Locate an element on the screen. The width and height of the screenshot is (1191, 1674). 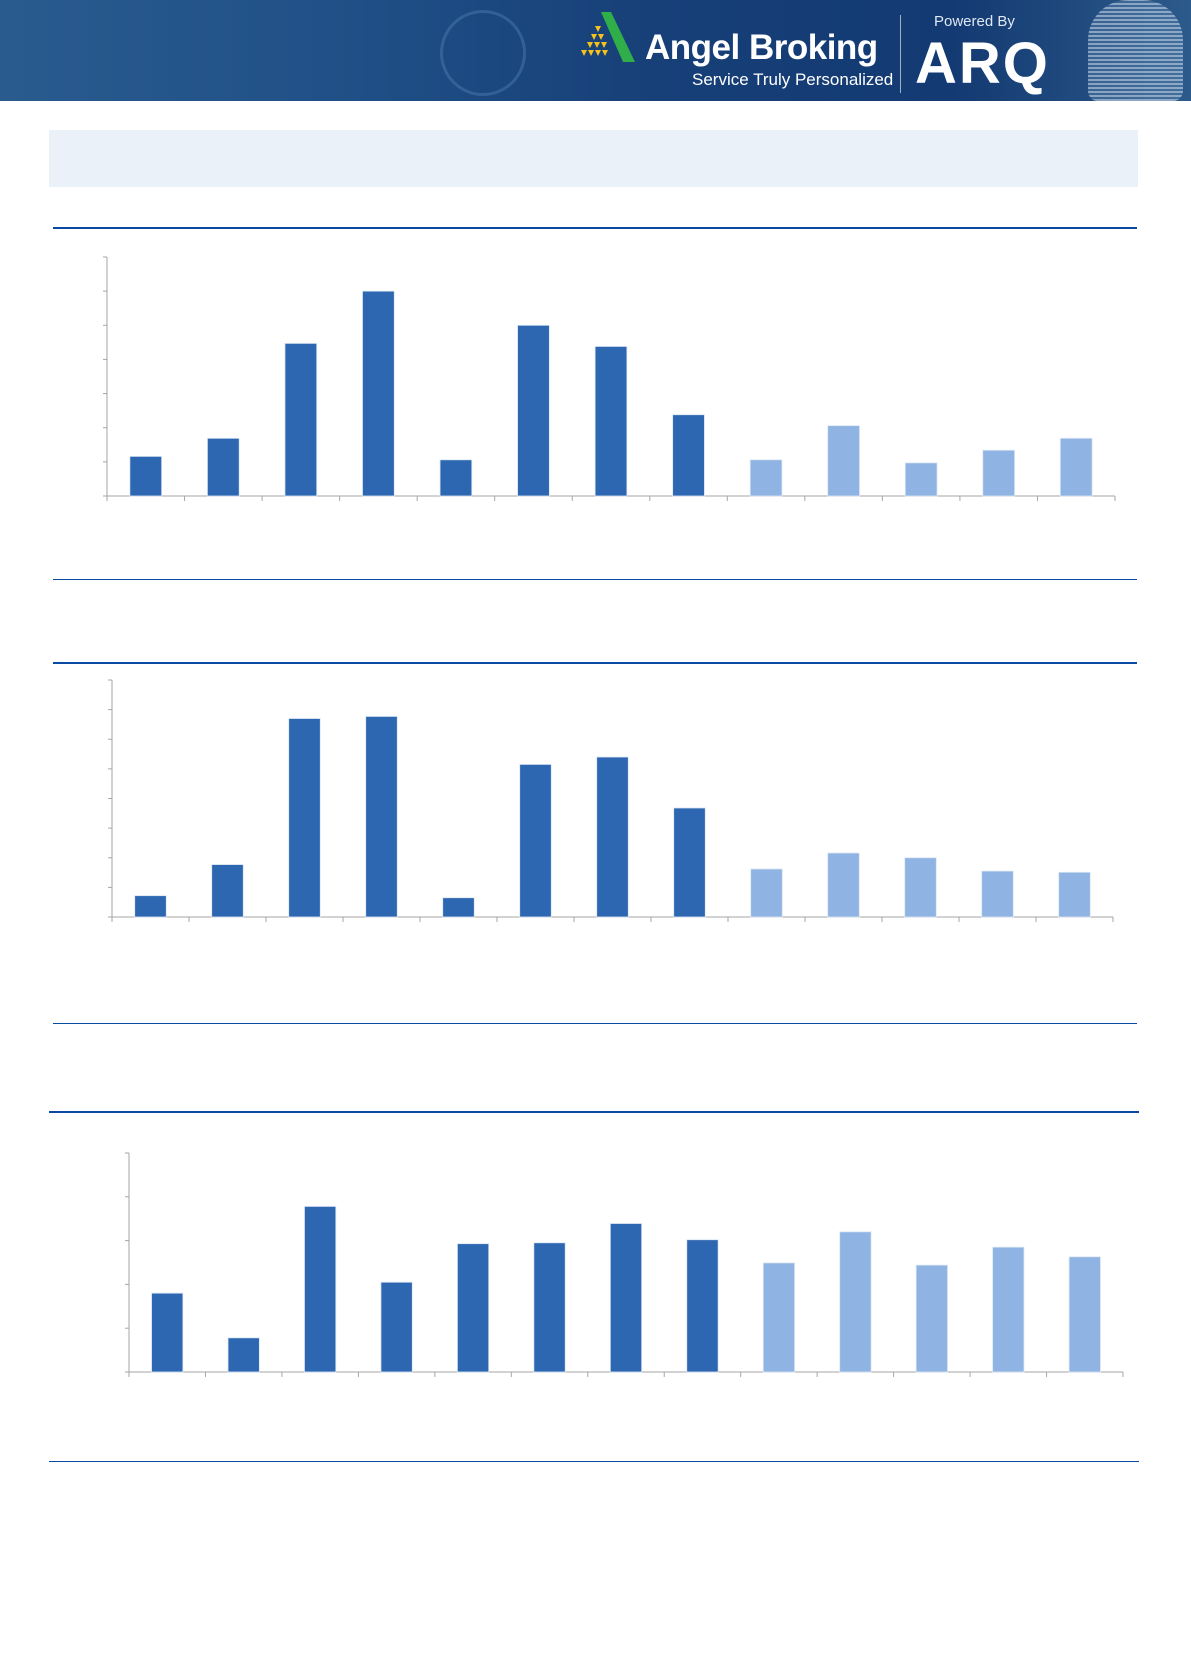
angel-broking-logo-icon is located at coordinates (608, 37).